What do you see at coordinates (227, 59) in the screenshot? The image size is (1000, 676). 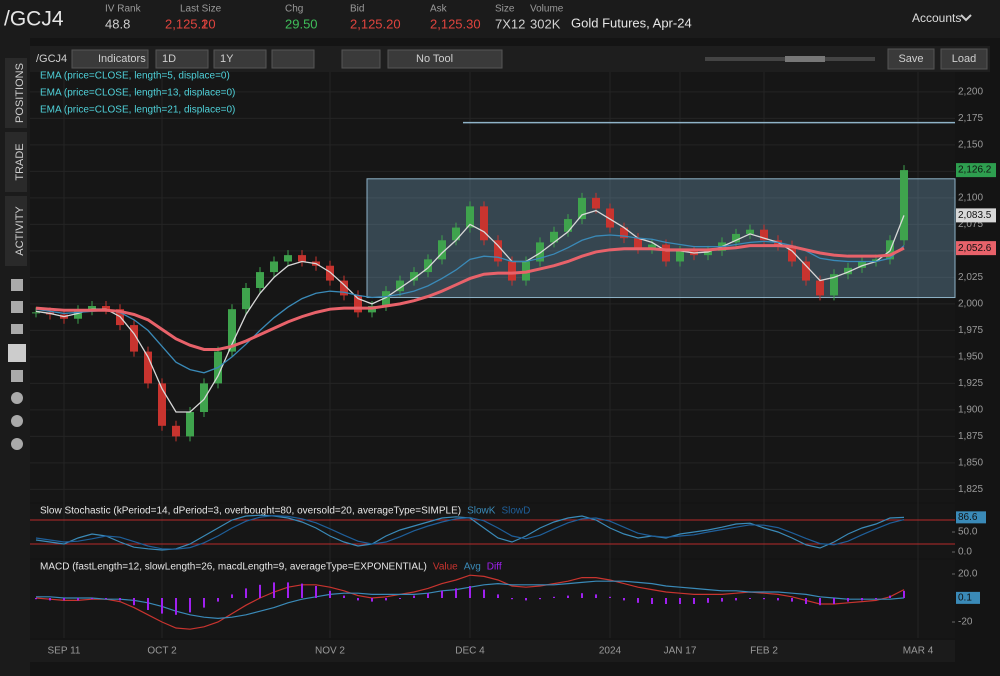 I see `range-label: 1Y` at bounding box center [227, 59].